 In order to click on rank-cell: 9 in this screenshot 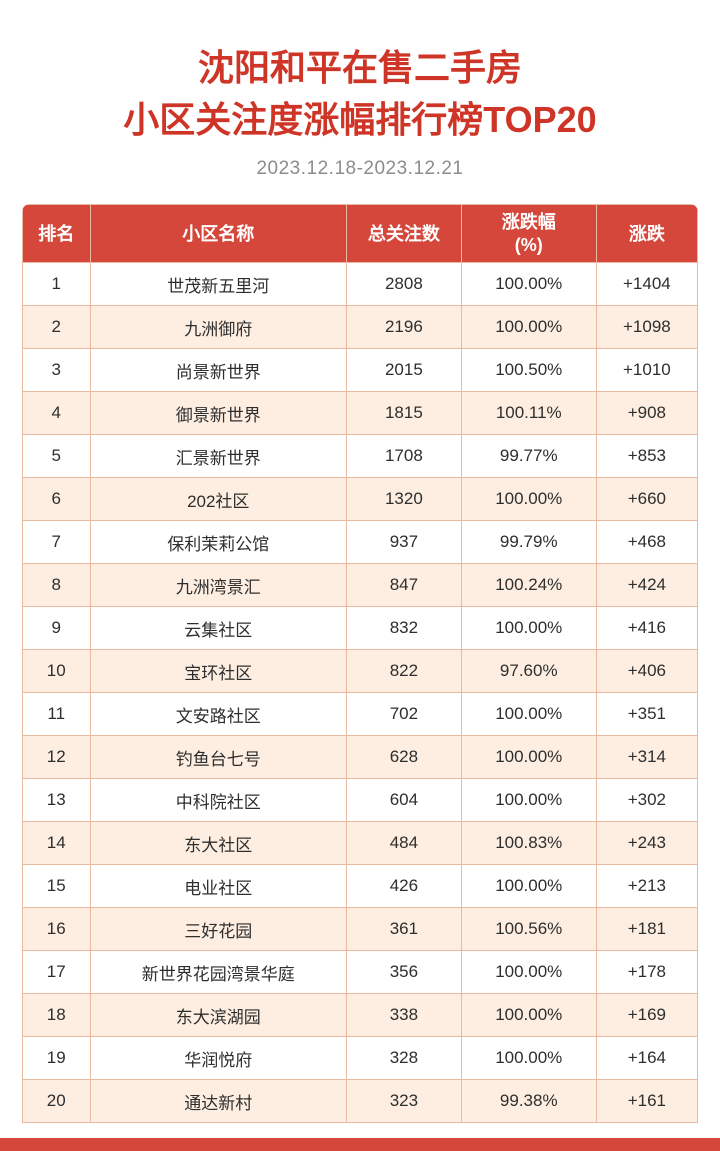, I will do `click(56, 628)`.